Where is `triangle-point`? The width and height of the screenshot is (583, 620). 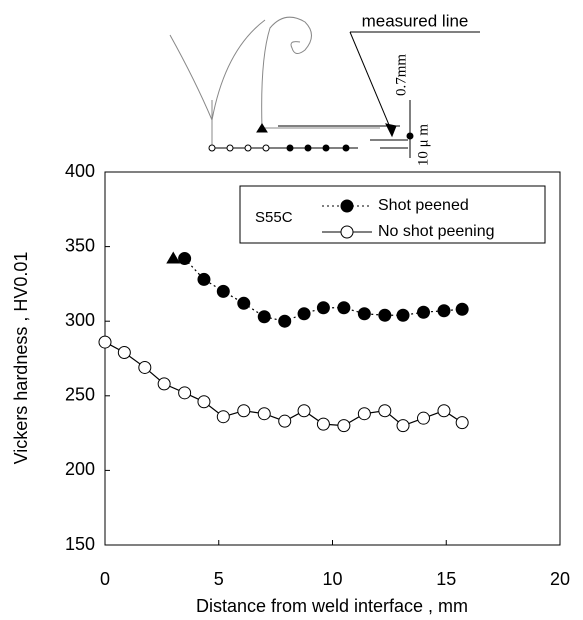 triangle-point is located at coordinates (173, 257).